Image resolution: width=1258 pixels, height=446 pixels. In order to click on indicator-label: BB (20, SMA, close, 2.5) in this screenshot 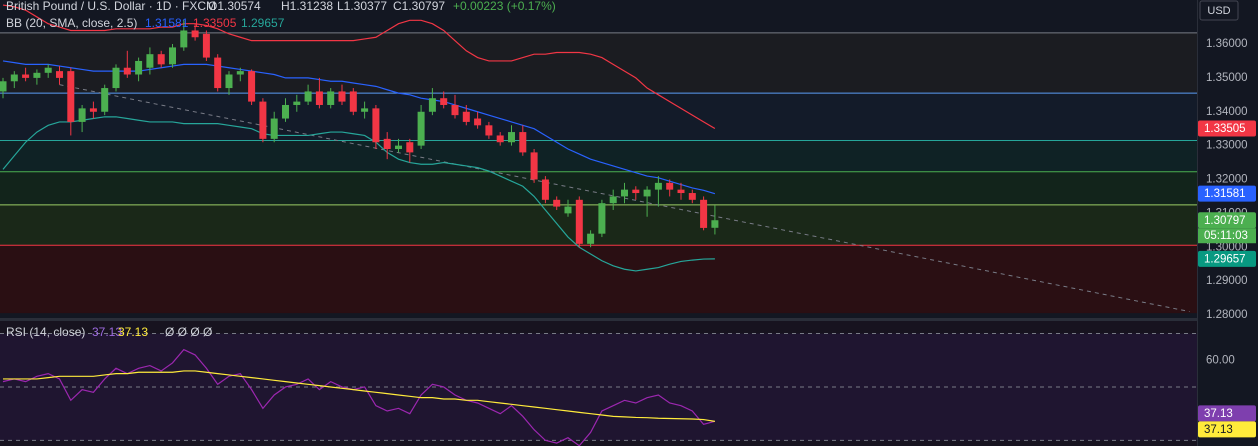, I will do `click(71, 23)`.